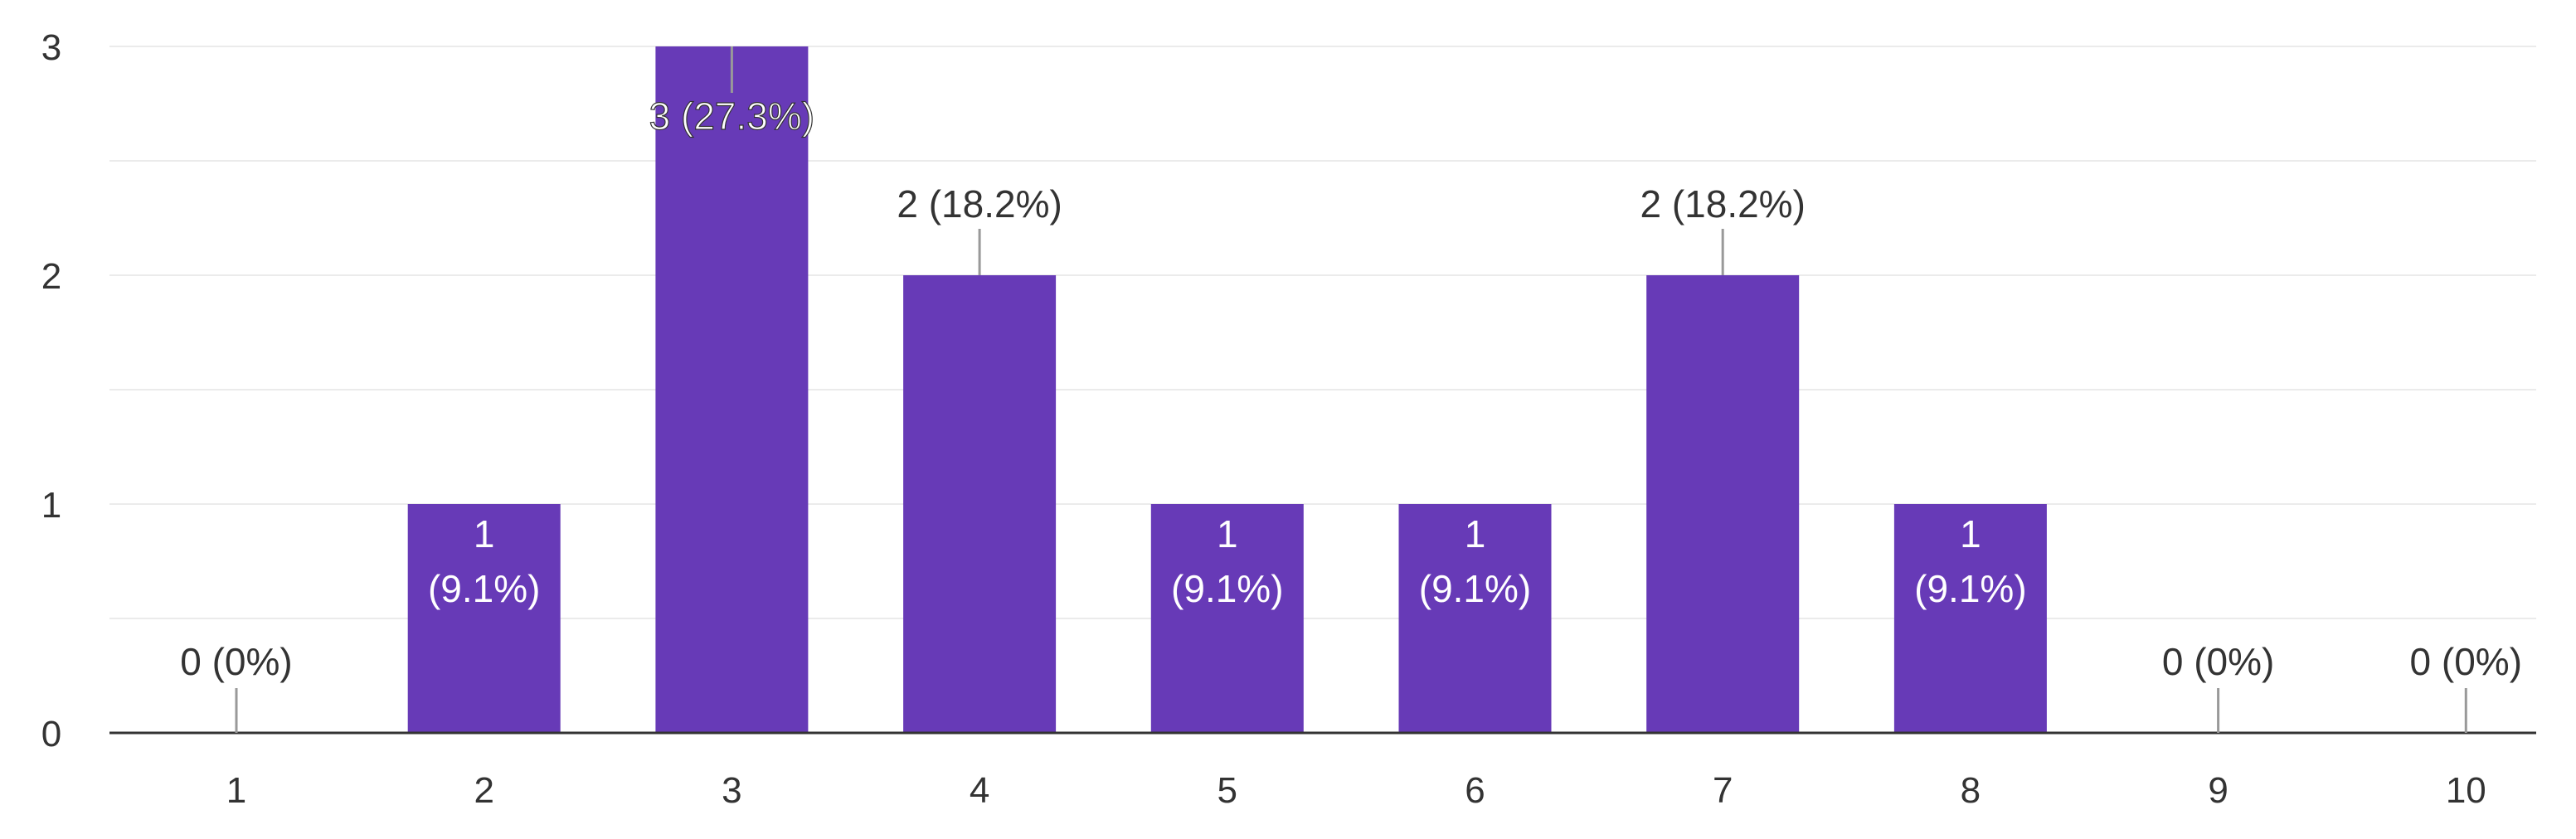  I want to click on x-tick-label: 7, so click(1723, 790).